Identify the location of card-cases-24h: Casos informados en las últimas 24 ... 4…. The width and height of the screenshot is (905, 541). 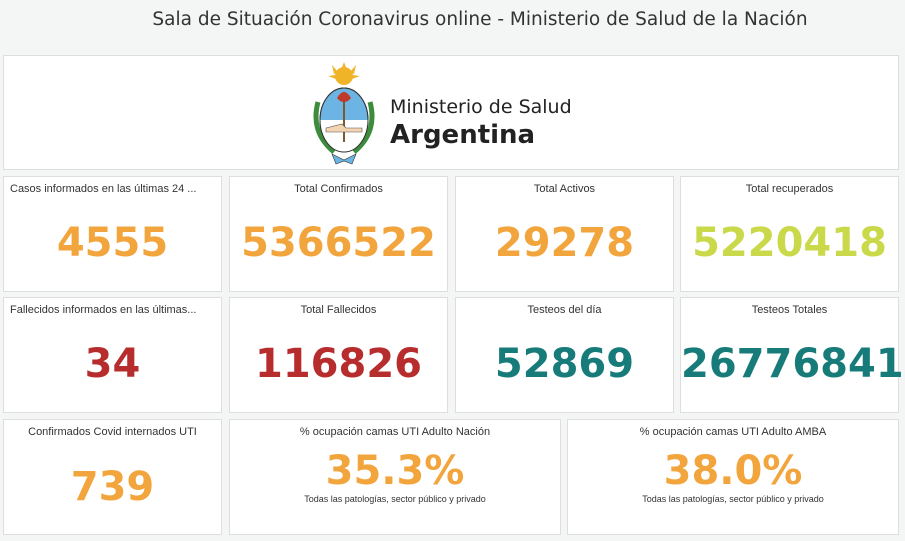
(112, 234).